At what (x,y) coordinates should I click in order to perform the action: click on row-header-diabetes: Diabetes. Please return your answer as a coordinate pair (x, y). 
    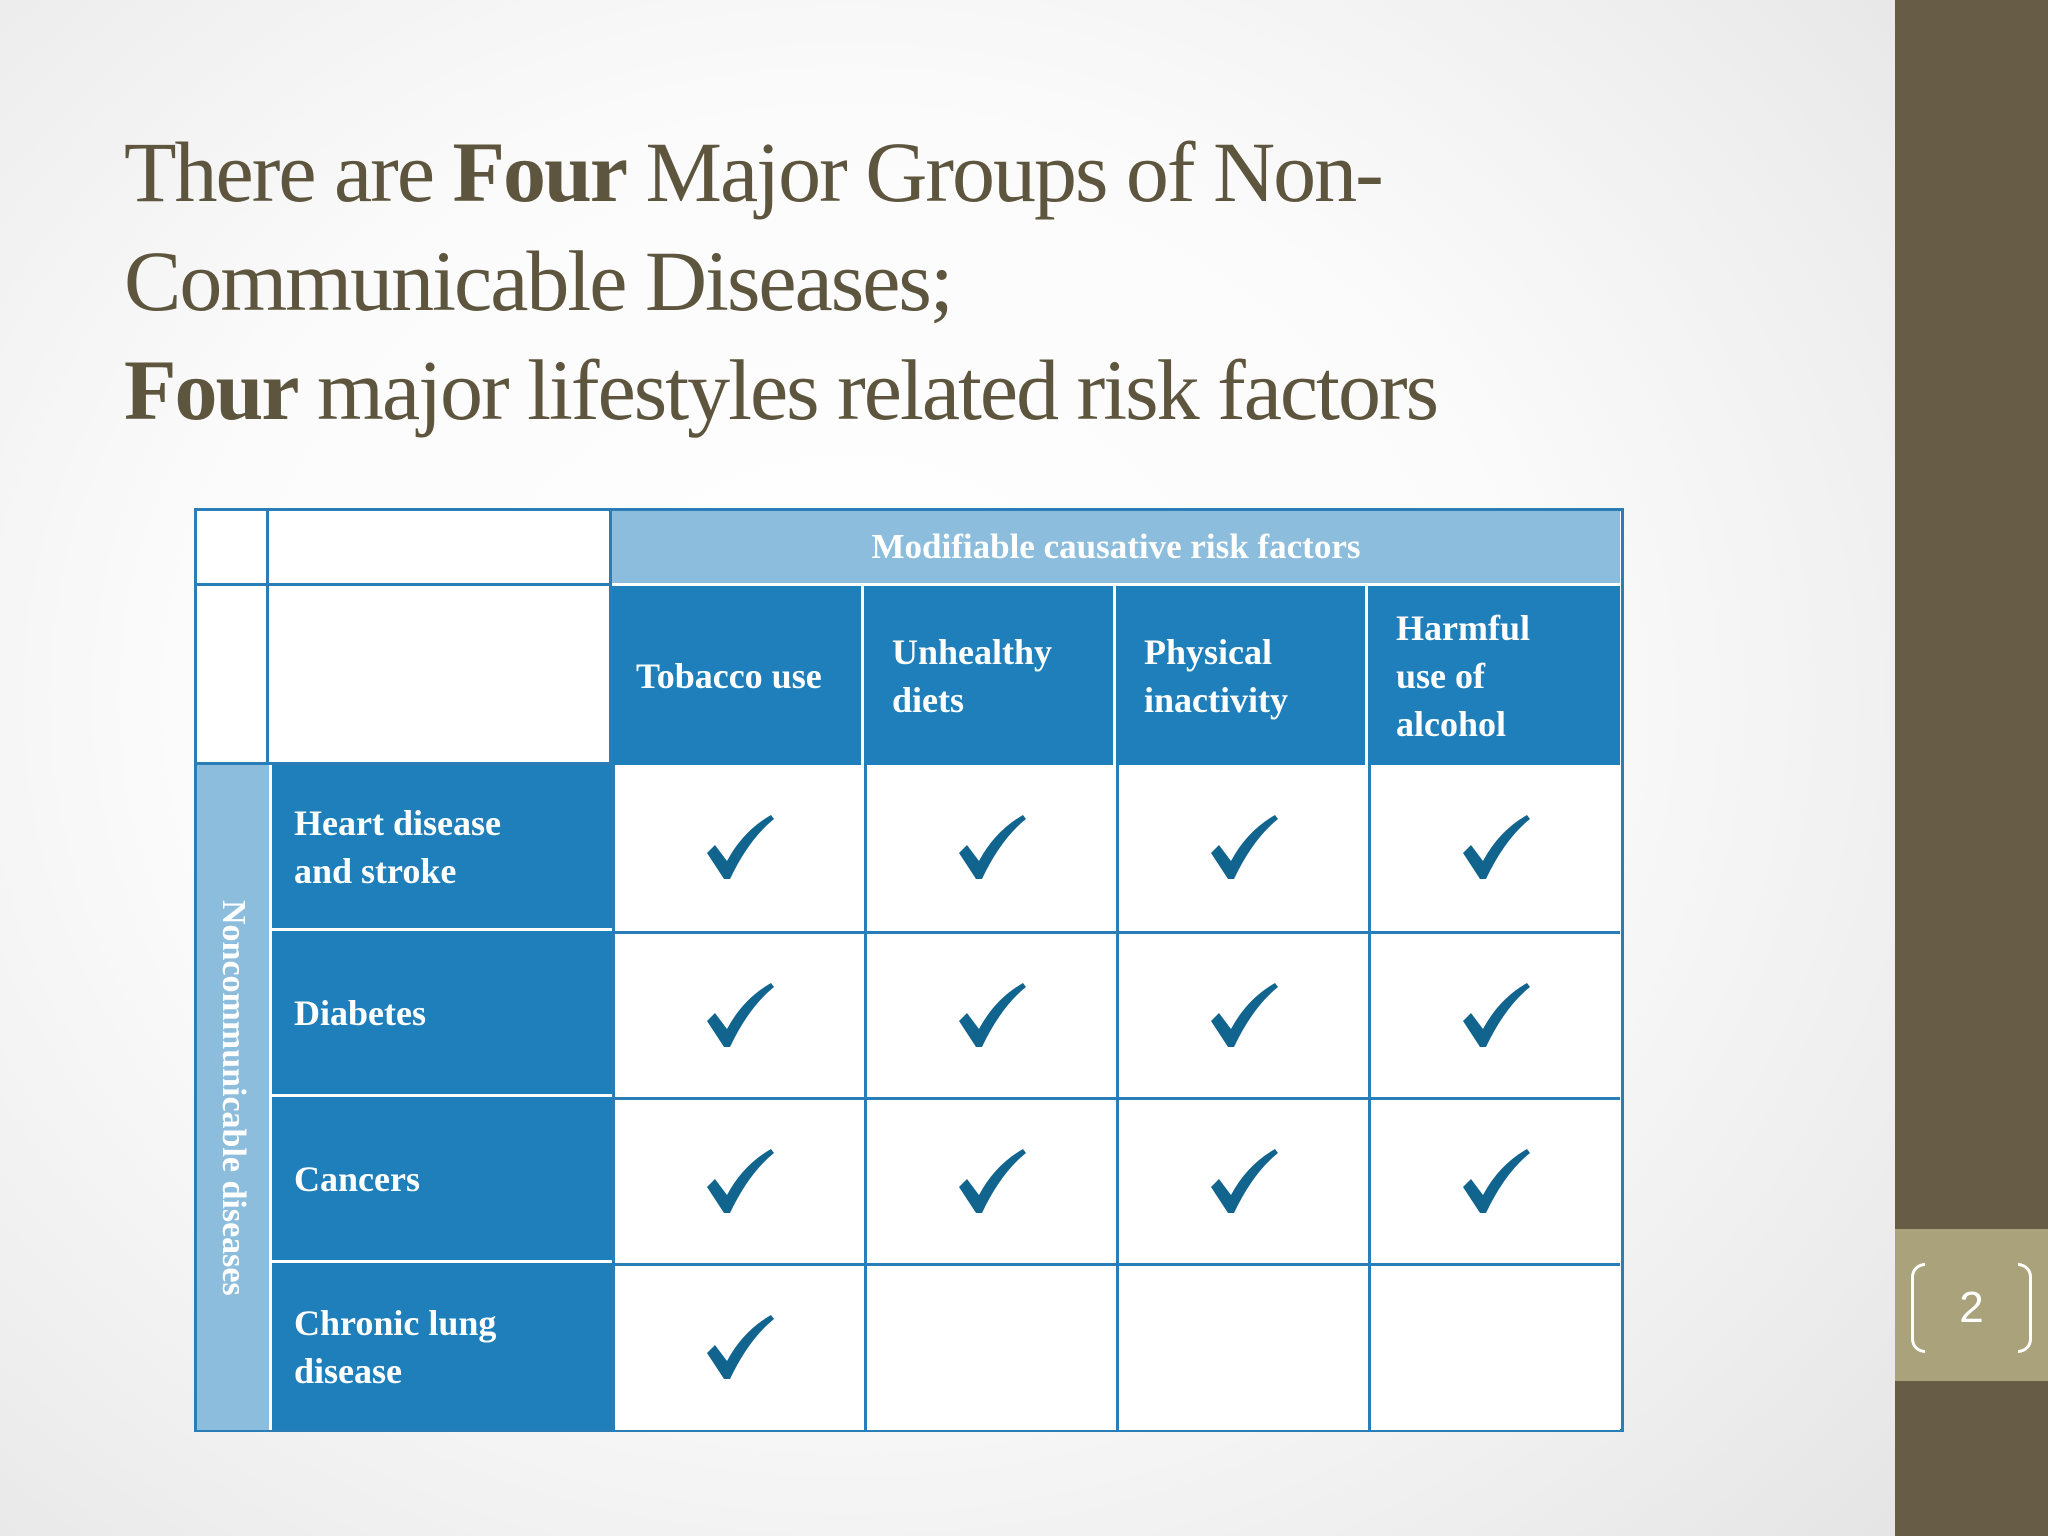
    Looking at the image, I should click on (440, 1014).